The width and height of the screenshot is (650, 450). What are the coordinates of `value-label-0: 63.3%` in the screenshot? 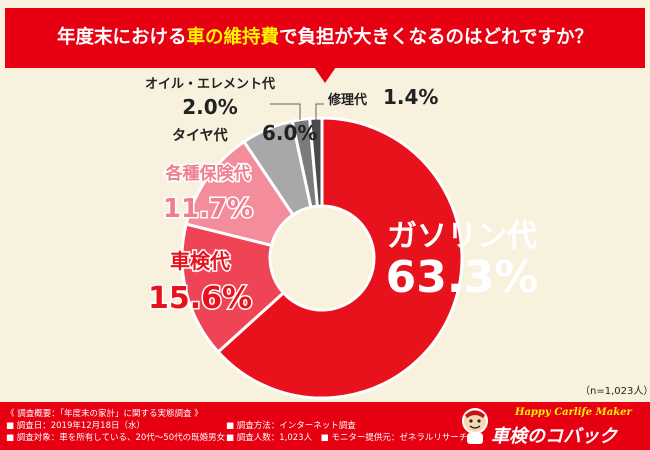 It's located at (462, 277).